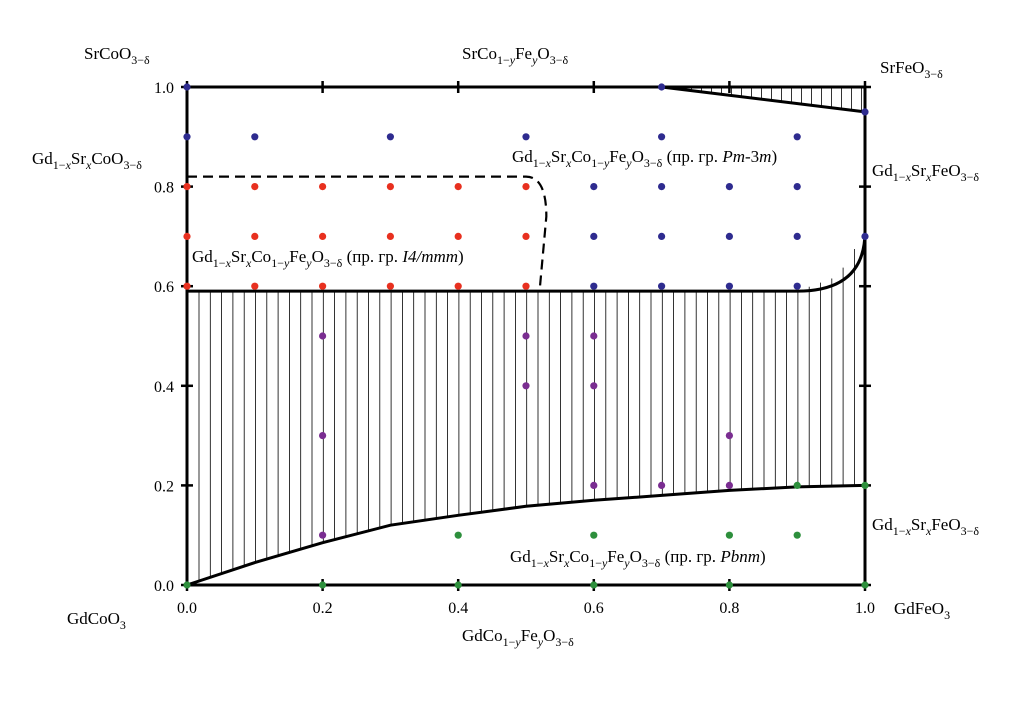  I want to click on boundary-tetragonal-dashed, so click(367, 233).